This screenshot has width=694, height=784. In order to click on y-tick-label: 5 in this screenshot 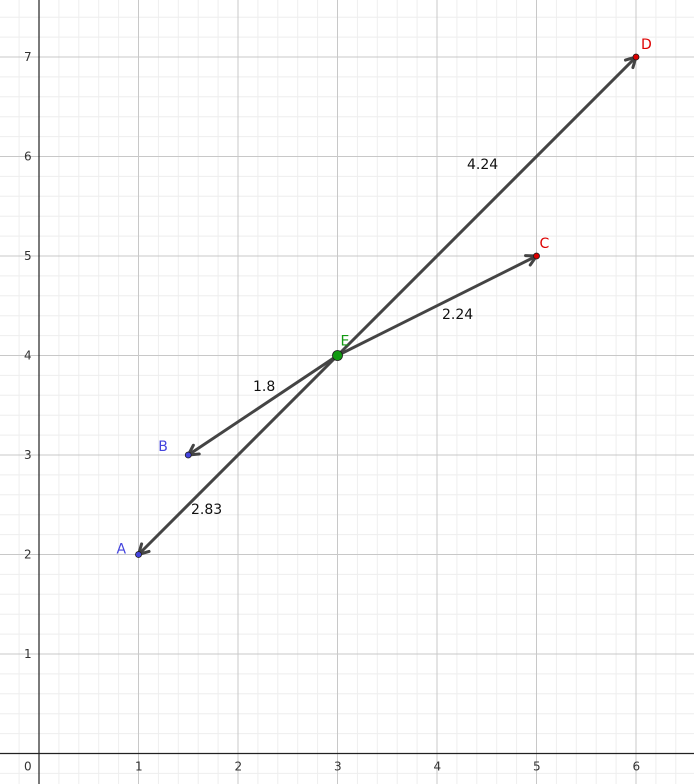, I will do `click(28, 256)`.